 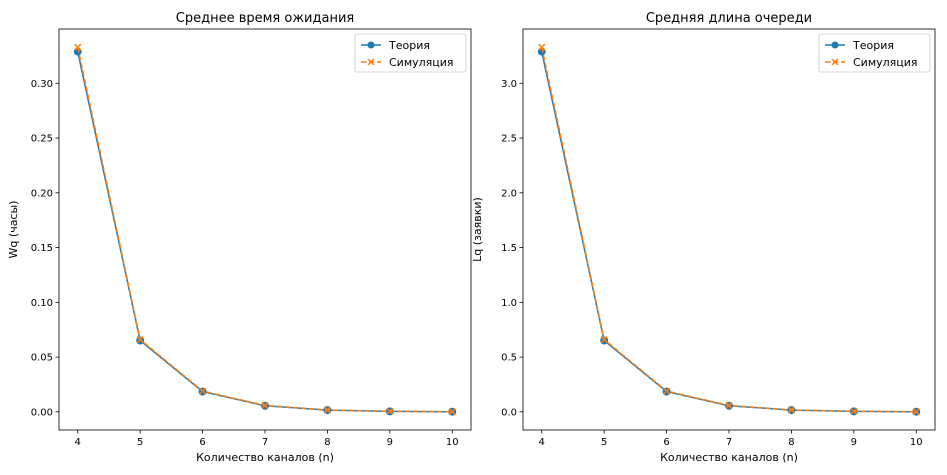 What do you see at coordinates (509, 248) in the screenshot?
I see `y-tick-label: 1.5` at bounding box center [509, 248].